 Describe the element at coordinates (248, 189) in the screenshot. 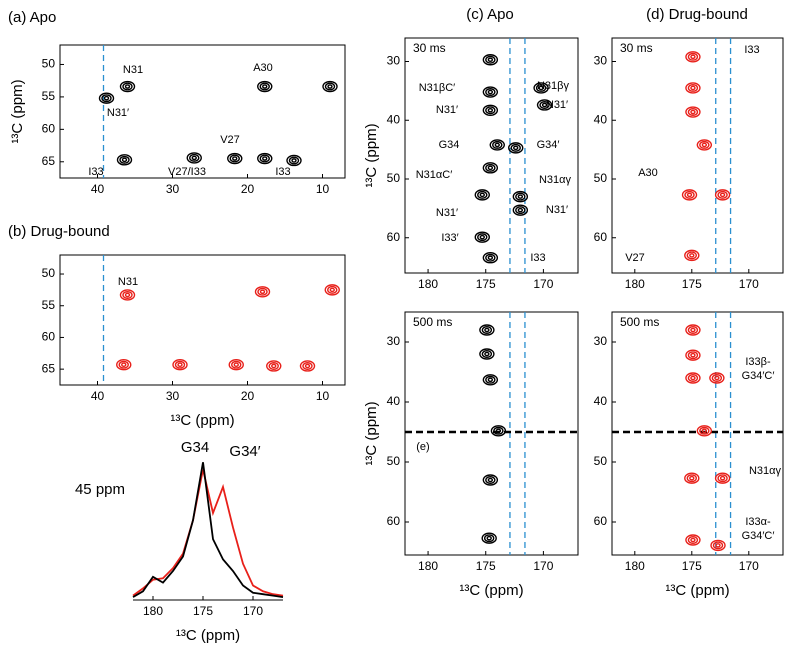

I see `x-tick-label: 20` at that location.